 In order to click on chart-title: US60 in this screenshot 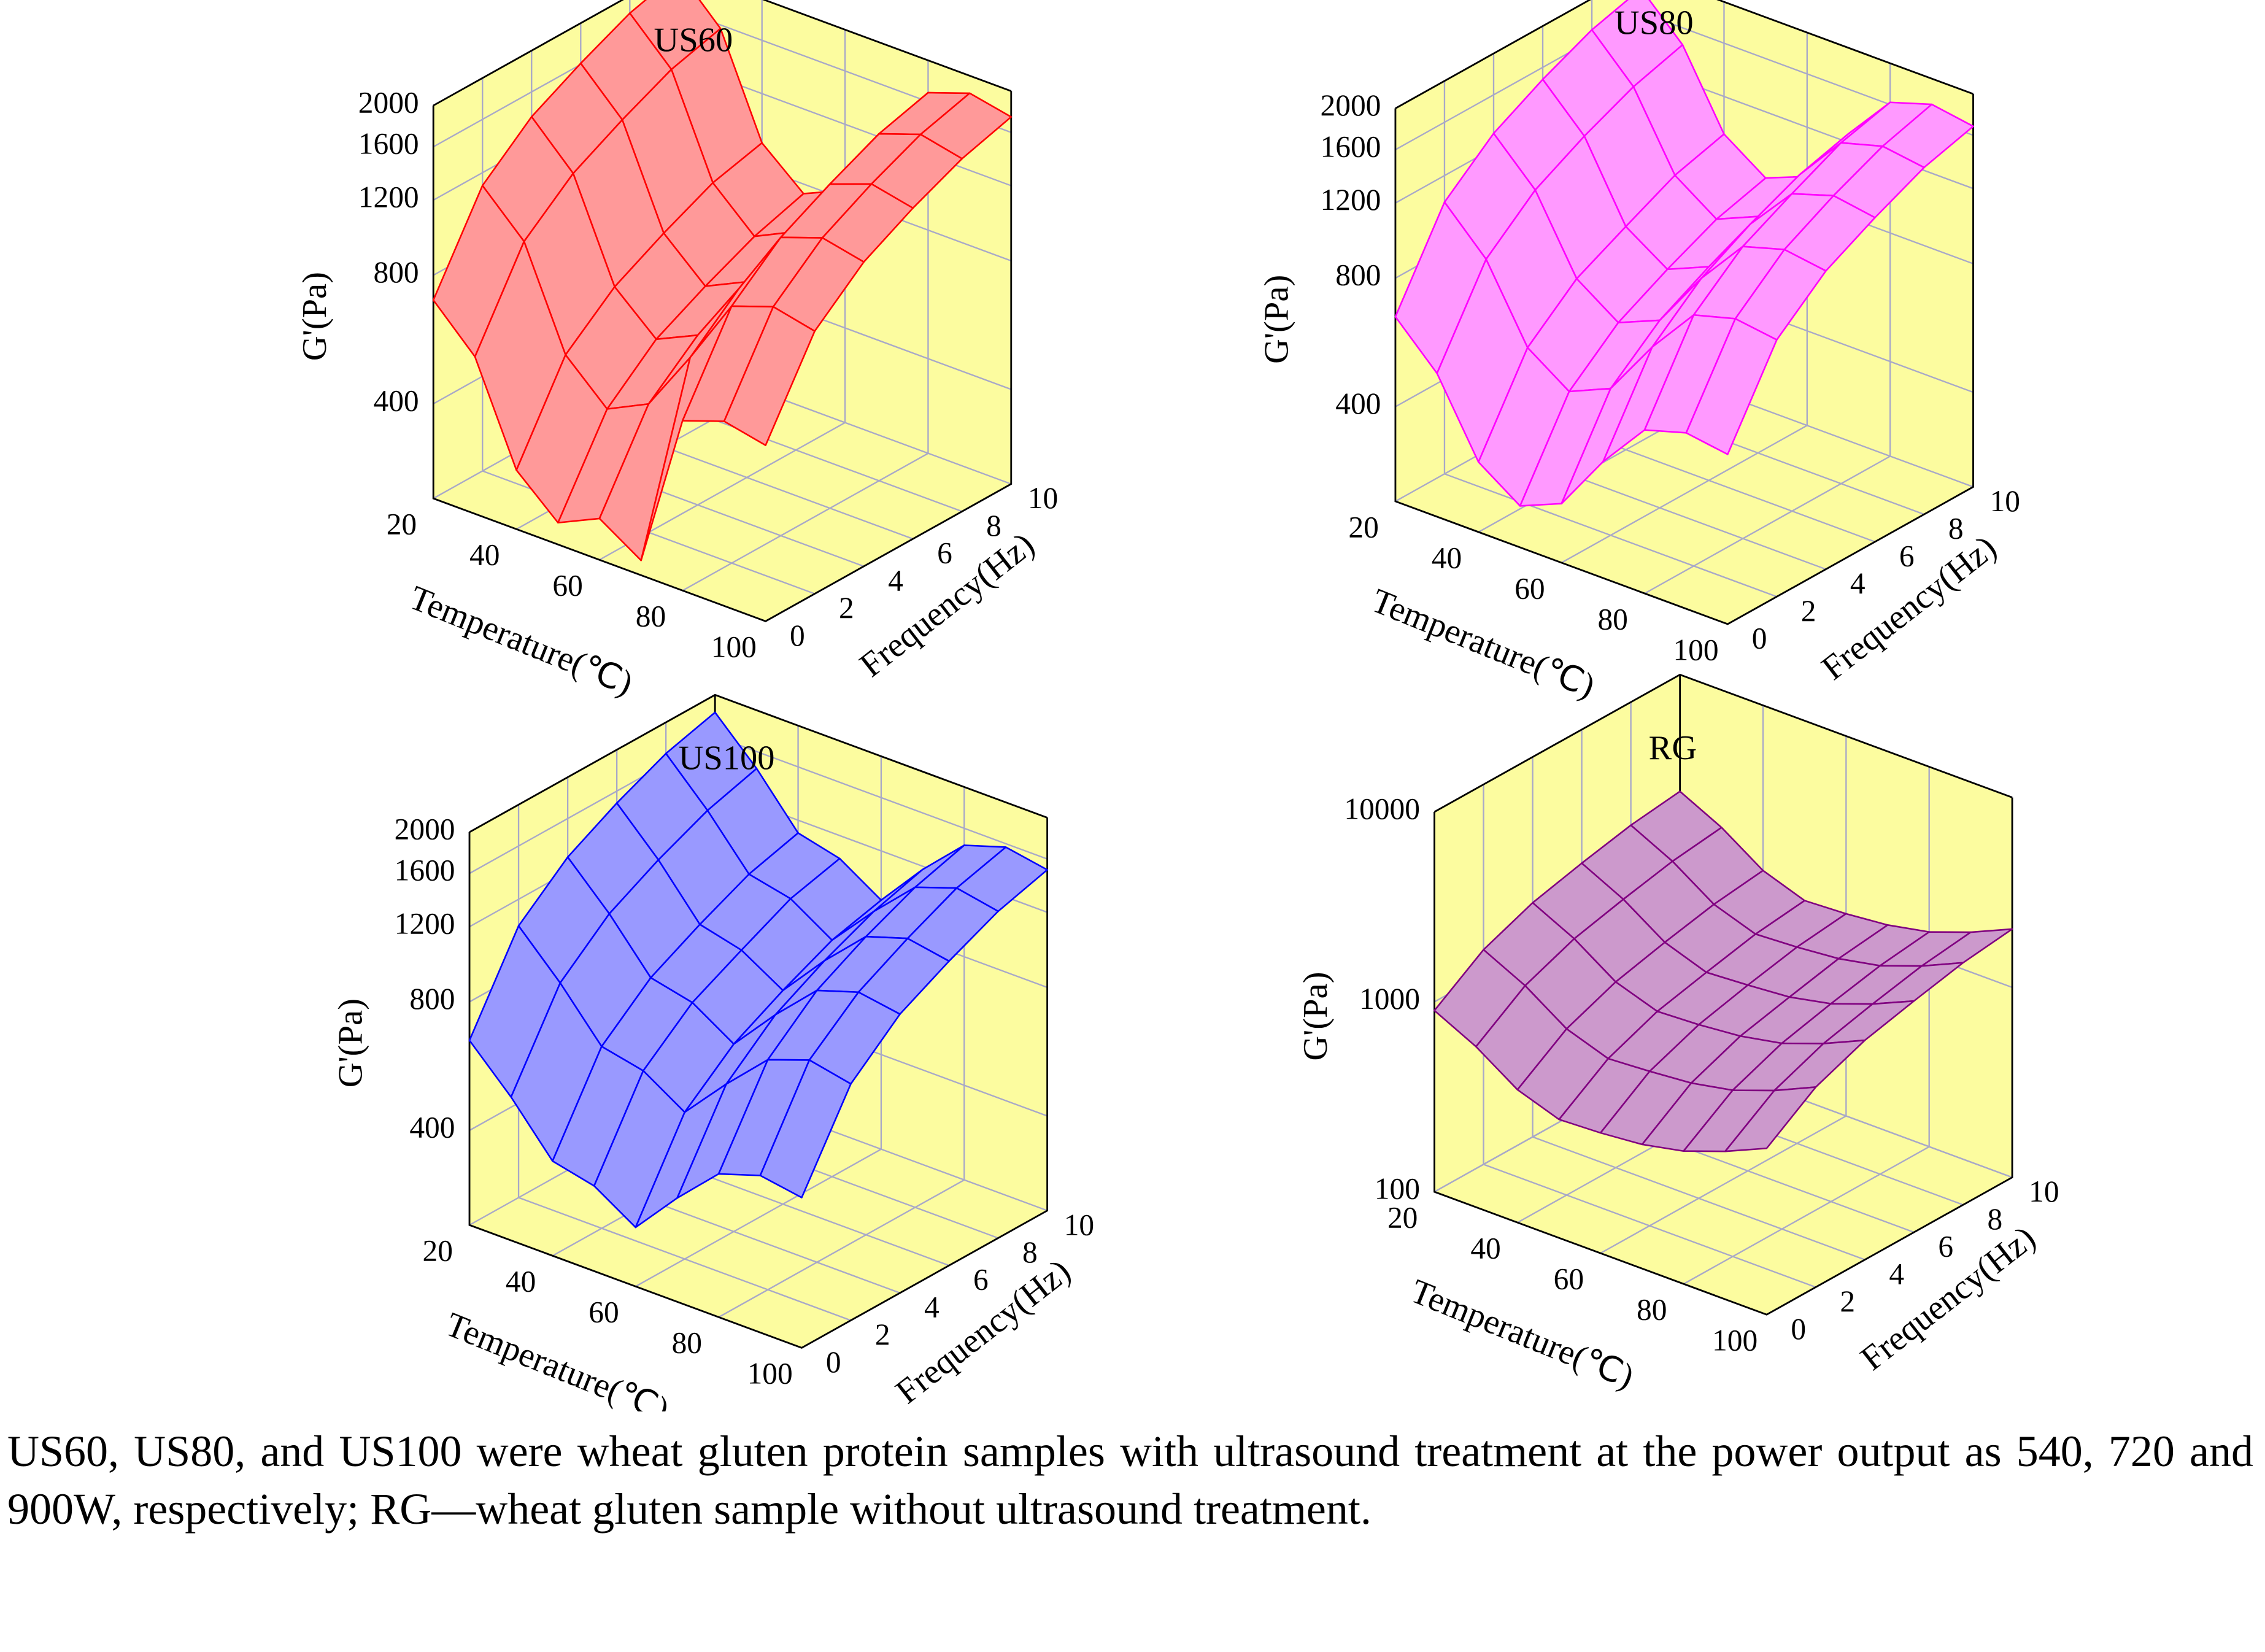, I will do `click(693, 40)`.